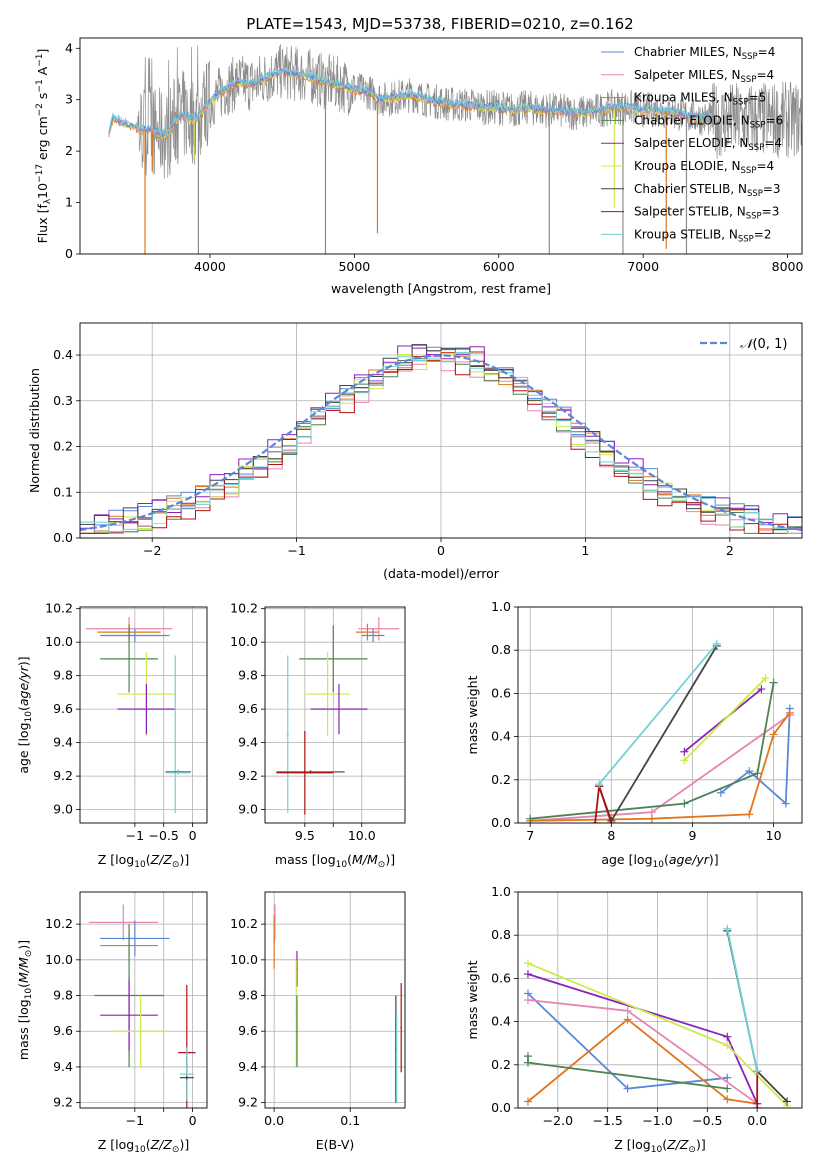 The image size is (819, 1170). I want to click on tick-label-x: 4000, so click(210, 266).